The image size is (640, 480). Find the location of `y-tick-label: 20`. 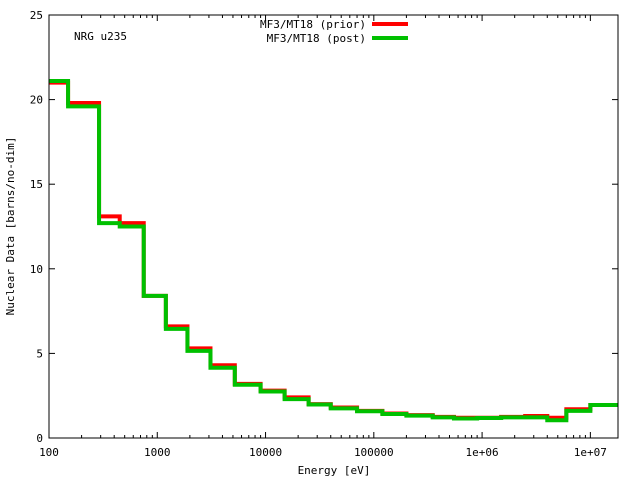

y-tick-label: 20 is located at coordinates (36, 100).